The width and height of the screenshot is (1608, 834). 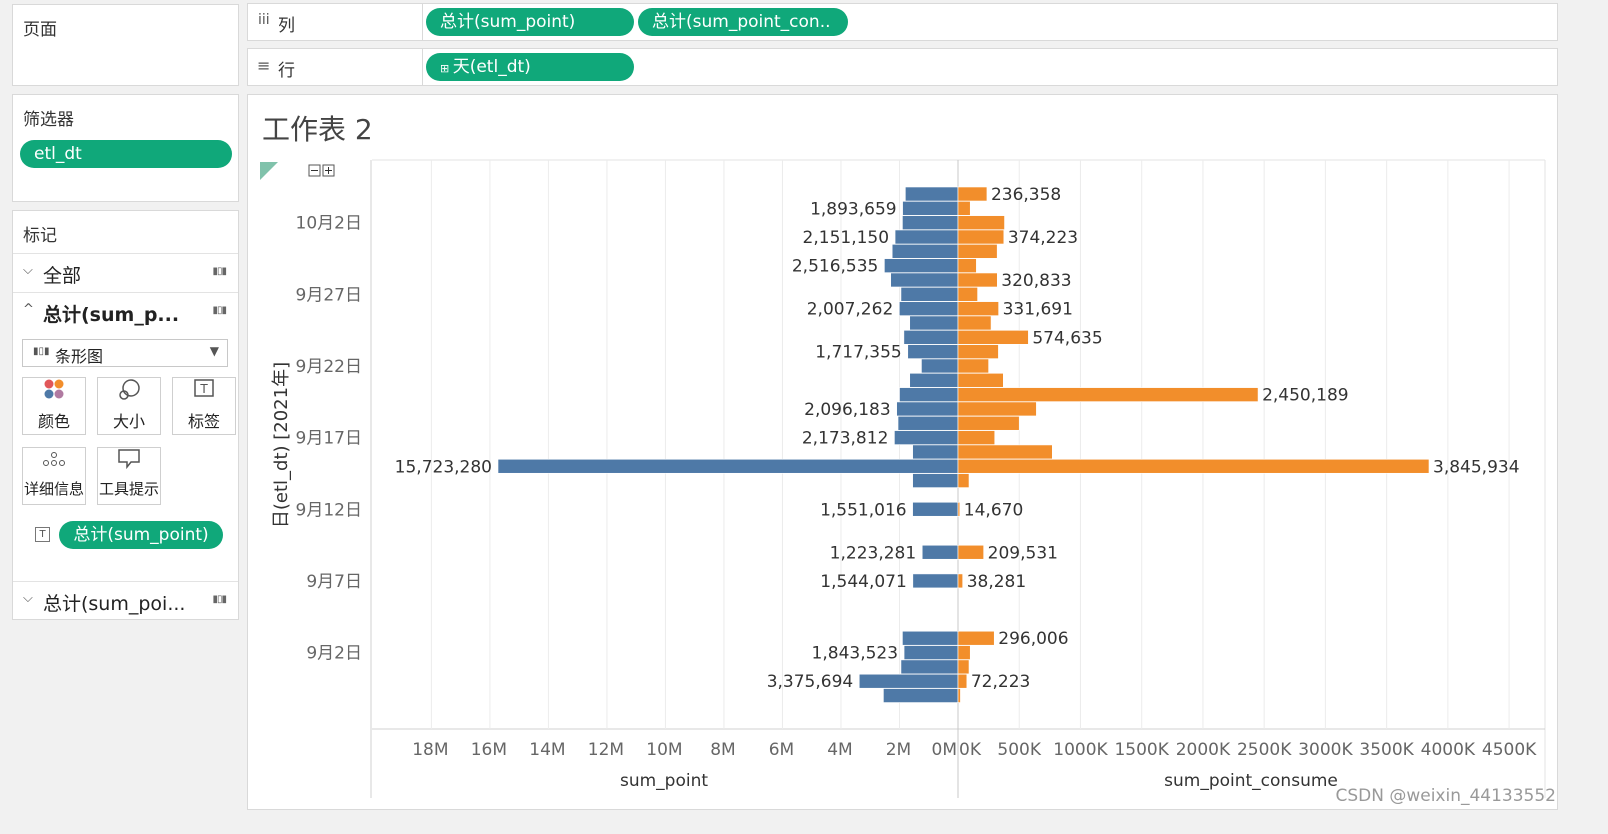 I want to click on watermark: CSDN @weixin_44133552, so click(x=1445, y=796).